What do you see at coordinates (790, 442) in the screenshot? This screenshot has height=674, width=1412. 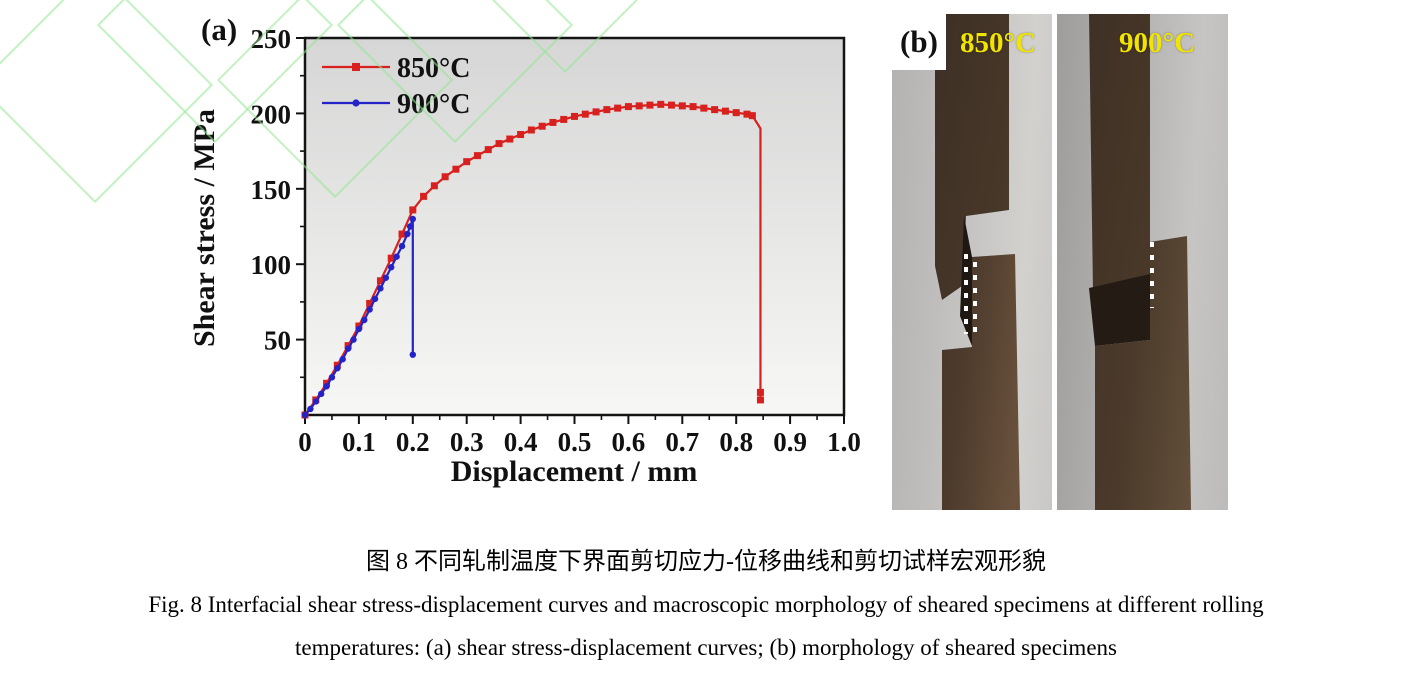 I see `x-tick-label: 0.9` at bounding box center [790, 442].